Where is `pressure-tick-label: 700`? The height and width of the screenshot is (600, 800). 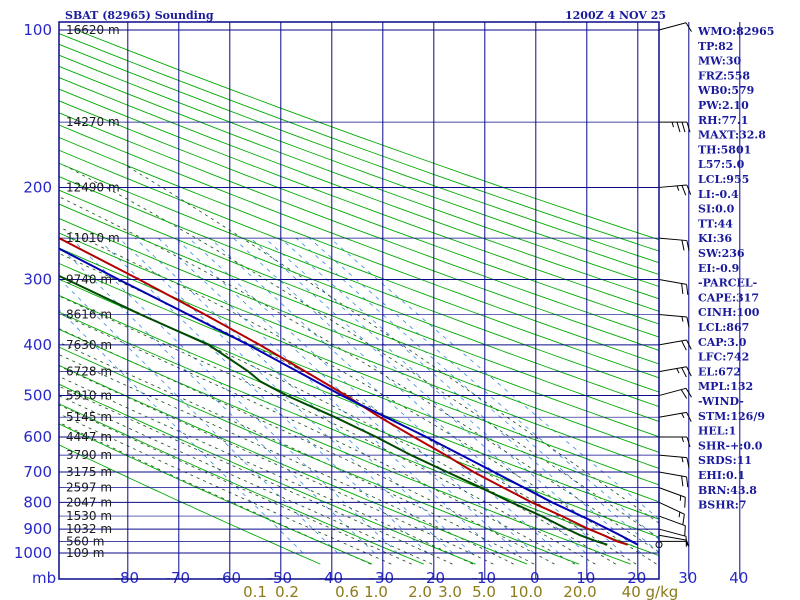
pressure-tick-label: 700 is located at coordinates (37, 472).